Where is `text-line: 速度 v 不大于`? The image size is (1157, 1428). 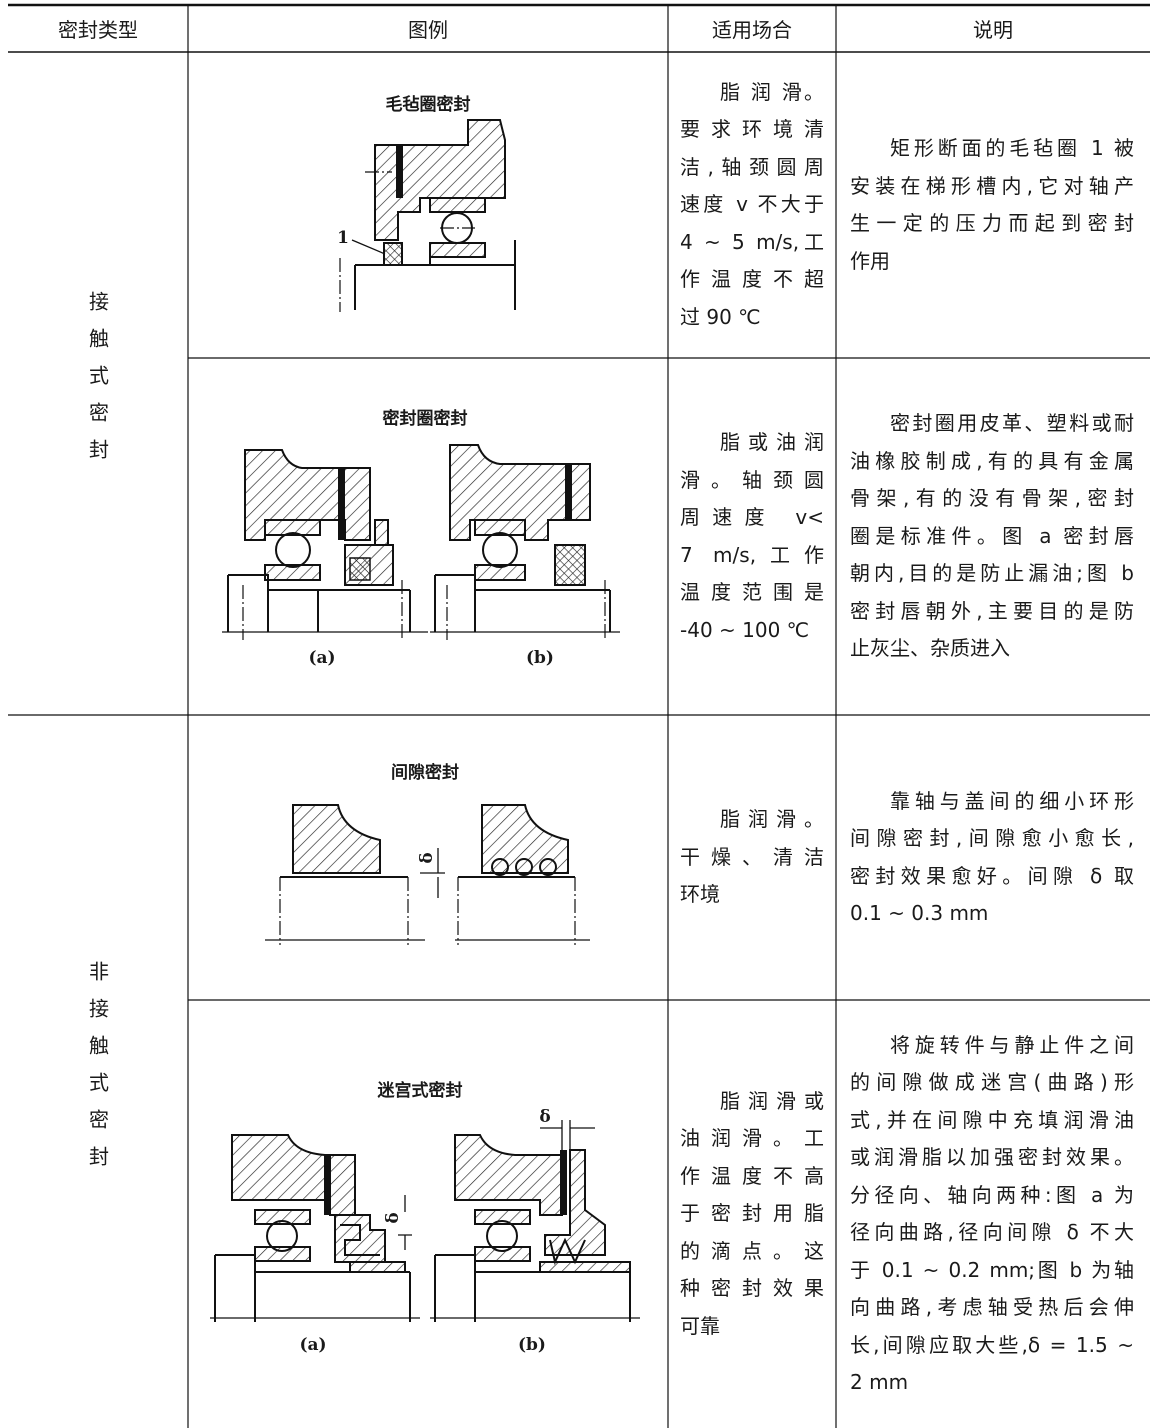 text-line: 速度 v 不大于 is located at coordinates (752, 204).